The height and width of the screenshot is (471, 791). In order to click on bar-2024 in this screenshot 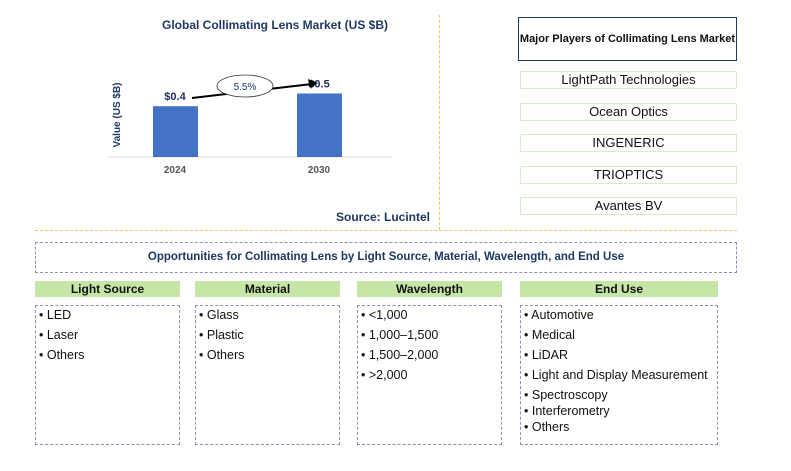, I will do `click(175, 131)`.